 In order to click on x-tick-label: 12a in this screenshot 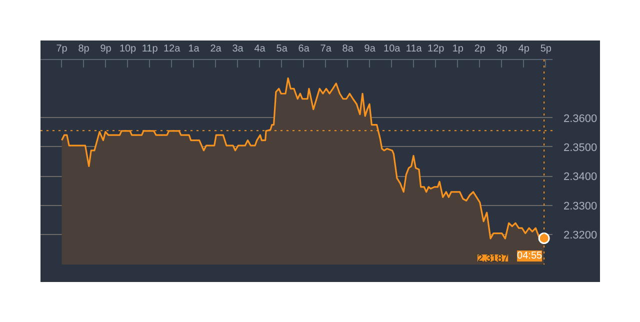, I will do `click(172, 49)`.